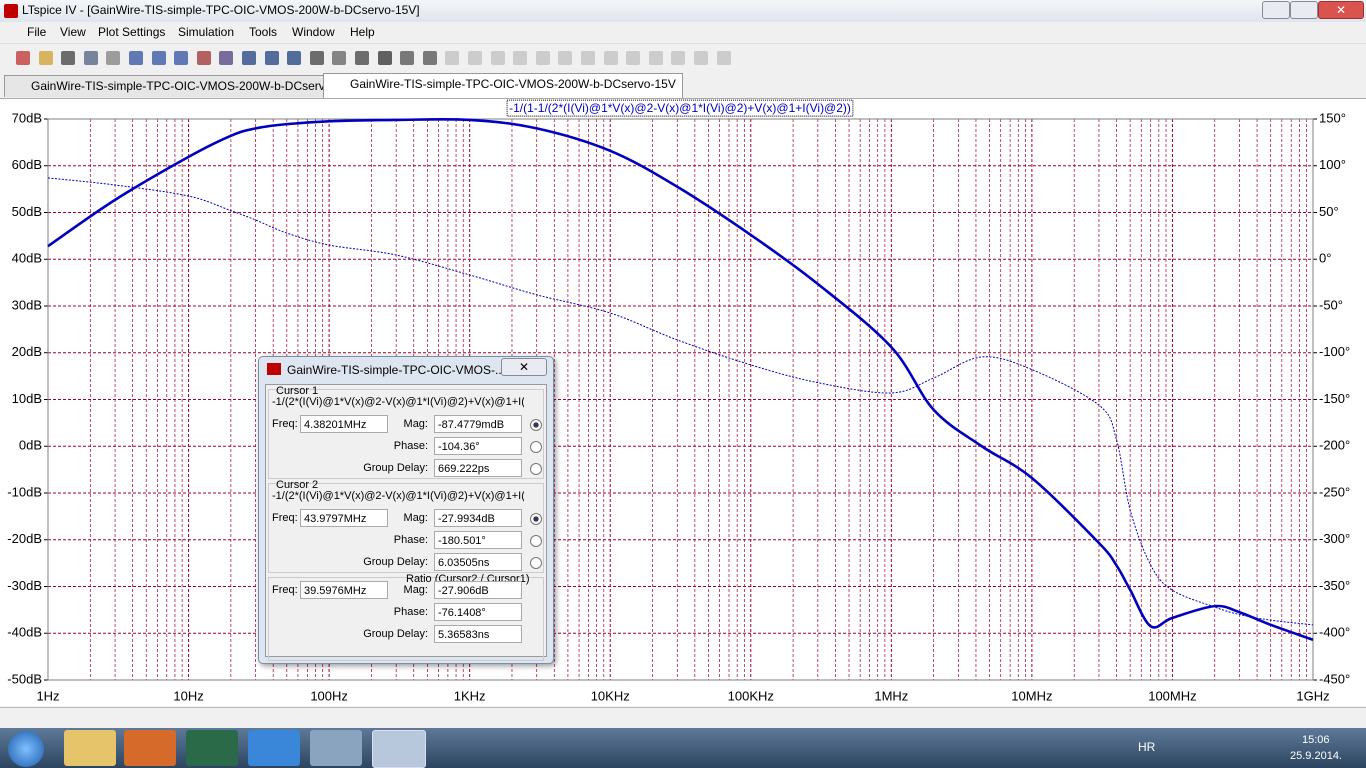 This screenshot has width=1366, height=768. What do you see at coordinates (313, 32) in the screenshot?
I see `menu-item: Window` at bounding box center [313, 32].